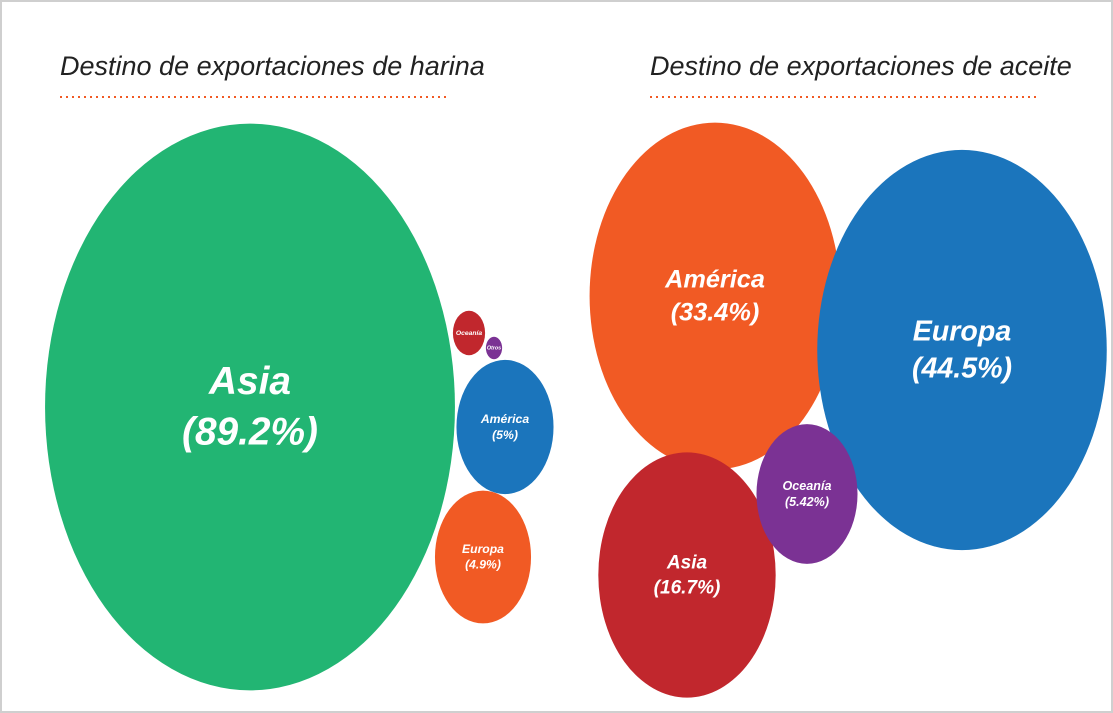 The width and height of the screenshot is (1113, 713). What do you see at coordinates (807, 502) in the screenshot?
I see `value-label: (5.42%)` at bounding box center [807, 502].